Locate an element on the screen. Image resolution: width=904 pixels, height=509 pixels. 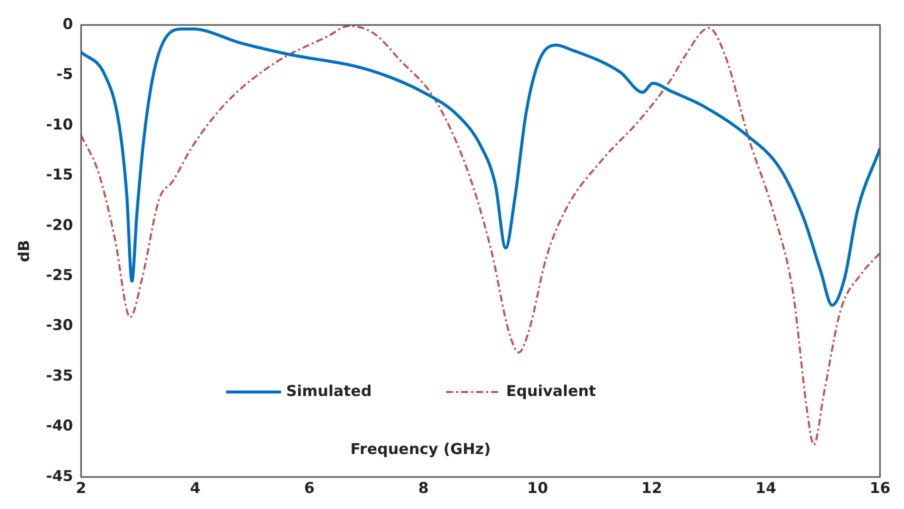
y-axis-title: dB is located at coordinates (23, 251).